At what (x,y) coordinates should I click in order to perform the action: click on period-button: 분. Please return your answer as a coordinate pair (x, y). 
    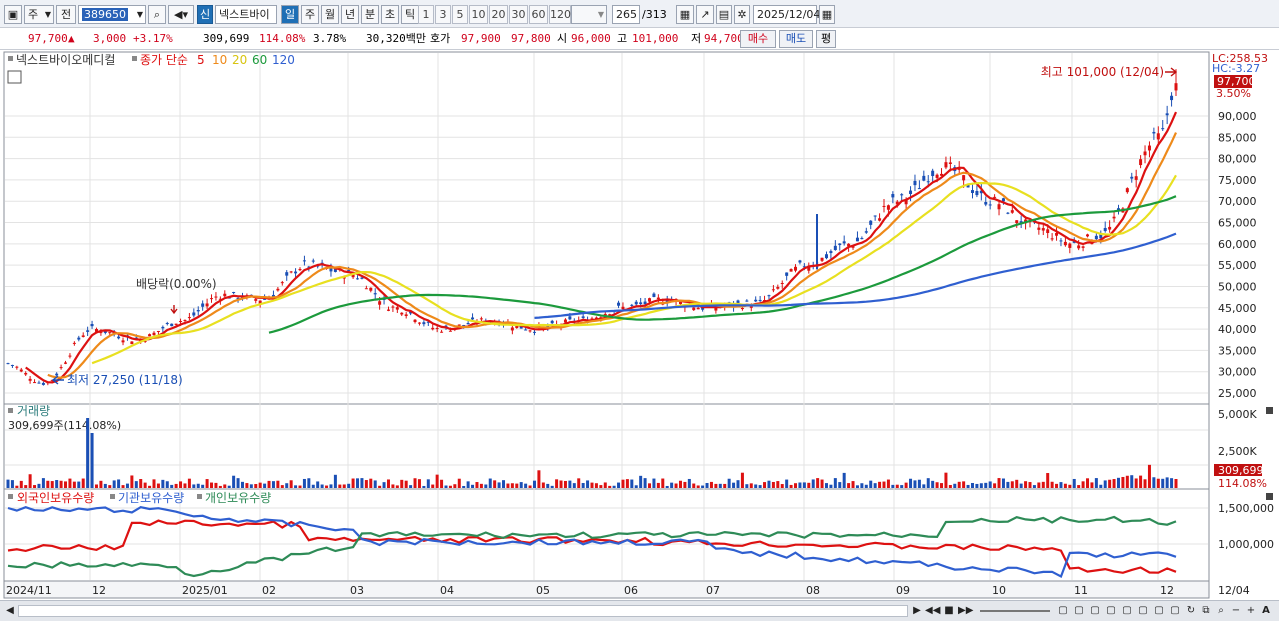
    Looking at the image, I should click on (370, 14).